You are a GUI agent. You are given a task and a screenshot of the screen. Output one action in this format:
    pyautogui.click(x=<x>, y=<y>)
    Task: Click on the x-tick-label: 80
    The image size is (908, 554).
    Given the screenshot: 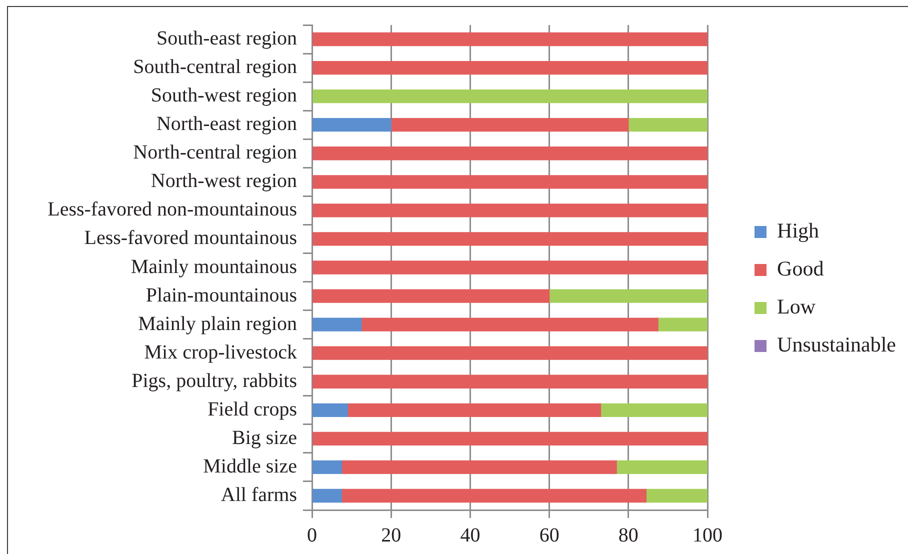 What is the action you would take?
    pyautogui.click(x=628, y=535)
    